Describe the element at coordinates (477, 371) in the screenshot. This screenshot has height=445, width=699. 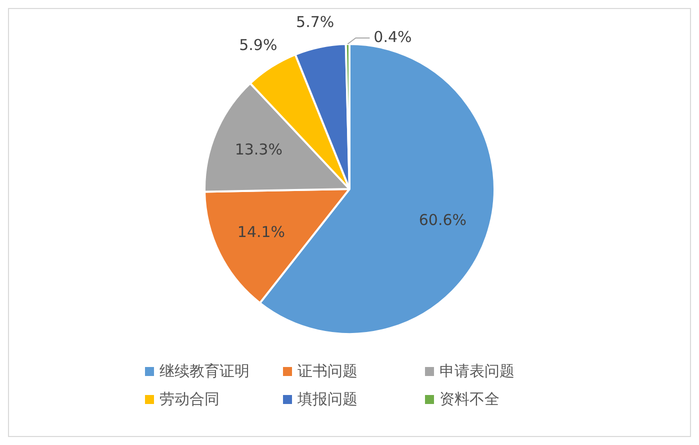
I see `legend-label: 申请表问题` at that location.